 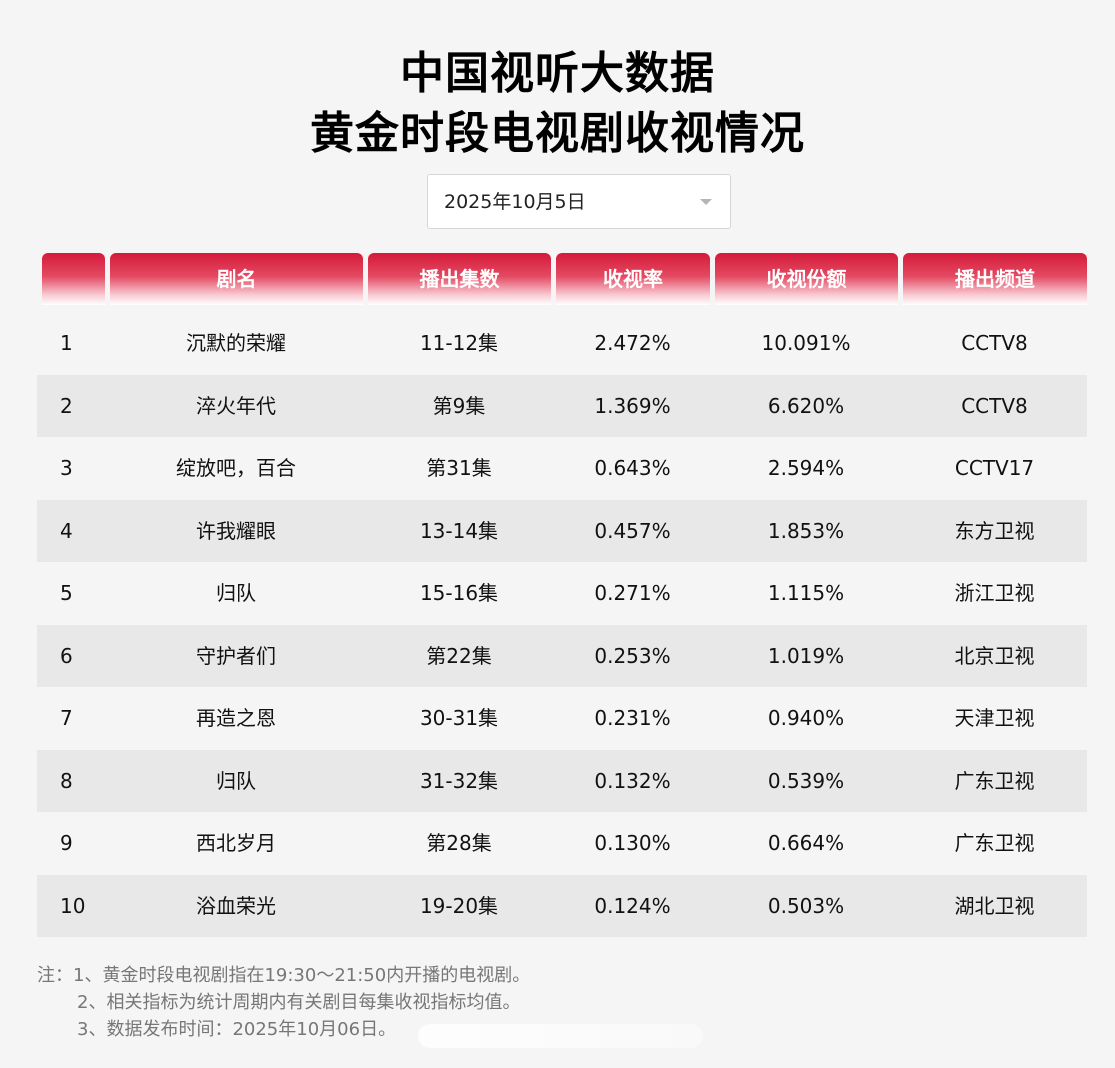 I want to click on rank-cell: 6, so click(x=72, y=656).